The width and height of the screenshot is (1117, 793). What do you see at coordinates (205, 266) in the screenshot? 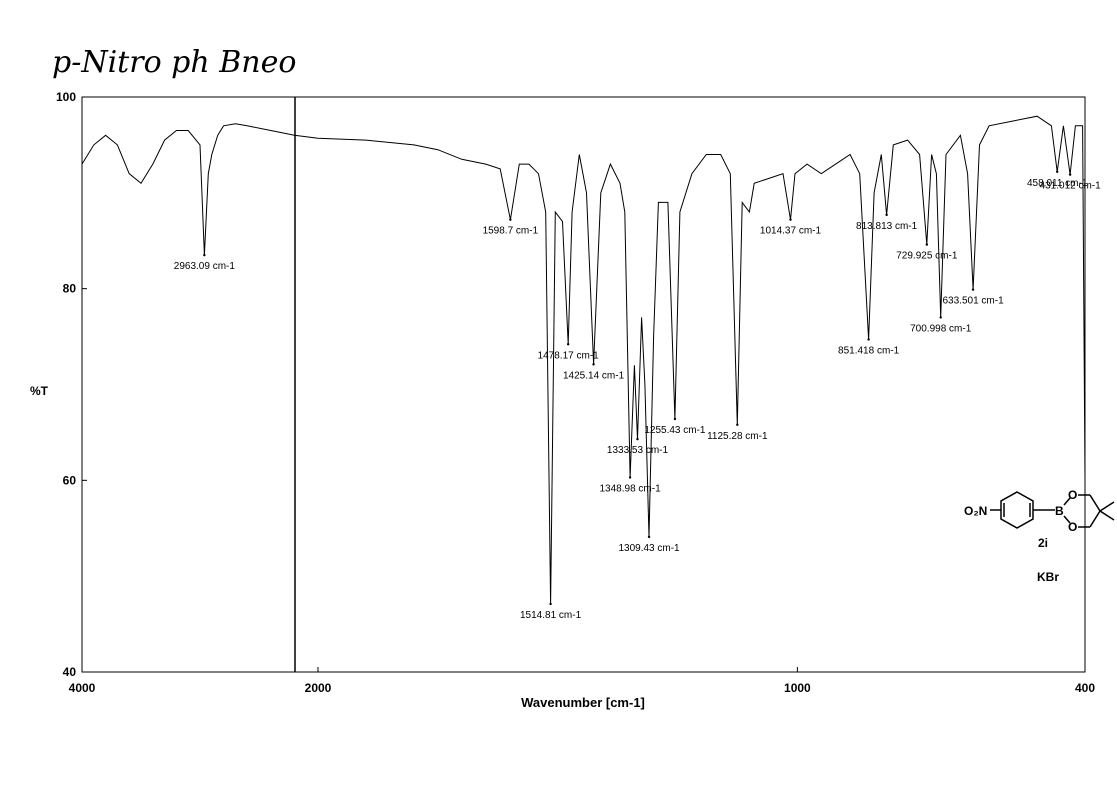
I see `peak-label: 2963.09 cm-1` at bounding box center [205, 266].